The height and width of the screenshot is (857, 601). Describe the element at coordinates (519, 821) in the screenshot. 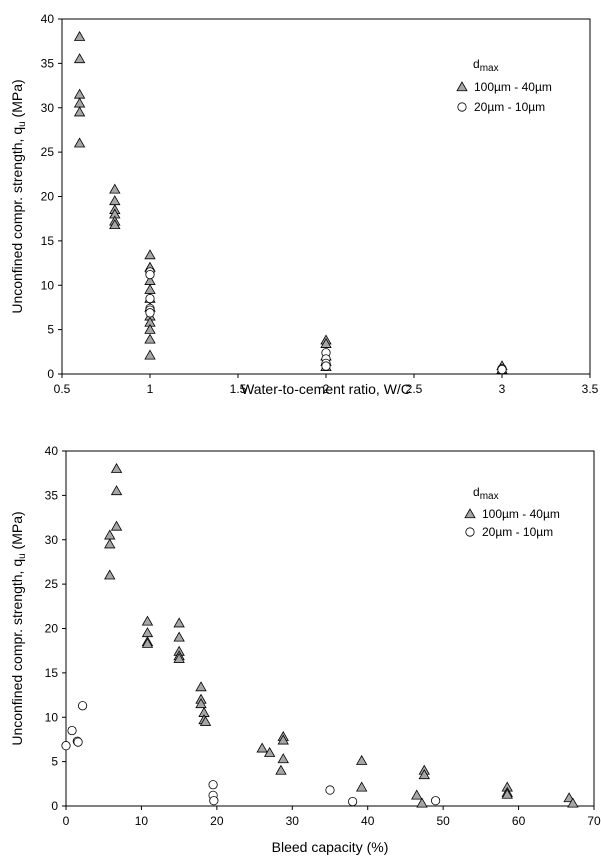

I see `x-tick-label: 60` at that location.